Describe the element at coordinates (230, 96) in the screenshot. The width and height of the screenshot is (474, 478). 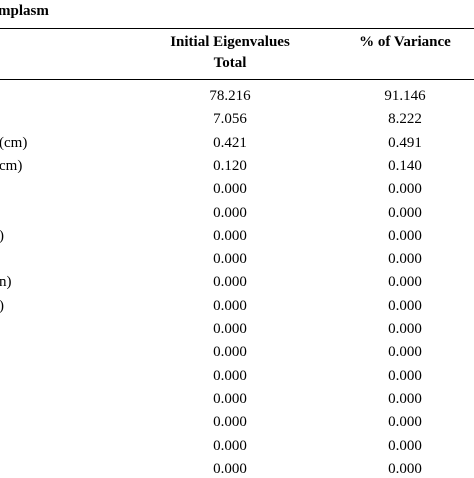
I see `total-cell: 78.216` at that location.